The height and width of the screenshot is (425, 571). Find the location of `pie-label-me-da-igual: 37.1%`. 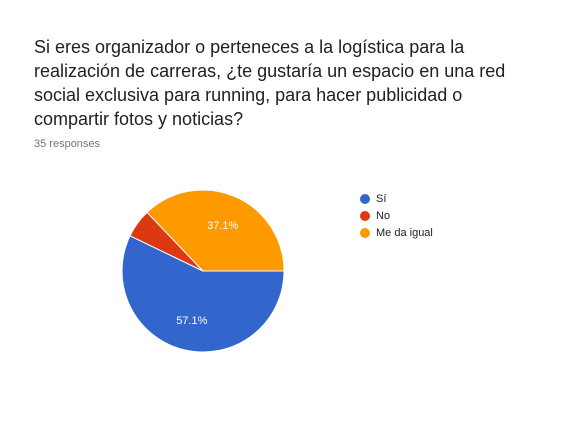

pie-label-me-da-igual: 37.1% is located at coordinates (222, 226).